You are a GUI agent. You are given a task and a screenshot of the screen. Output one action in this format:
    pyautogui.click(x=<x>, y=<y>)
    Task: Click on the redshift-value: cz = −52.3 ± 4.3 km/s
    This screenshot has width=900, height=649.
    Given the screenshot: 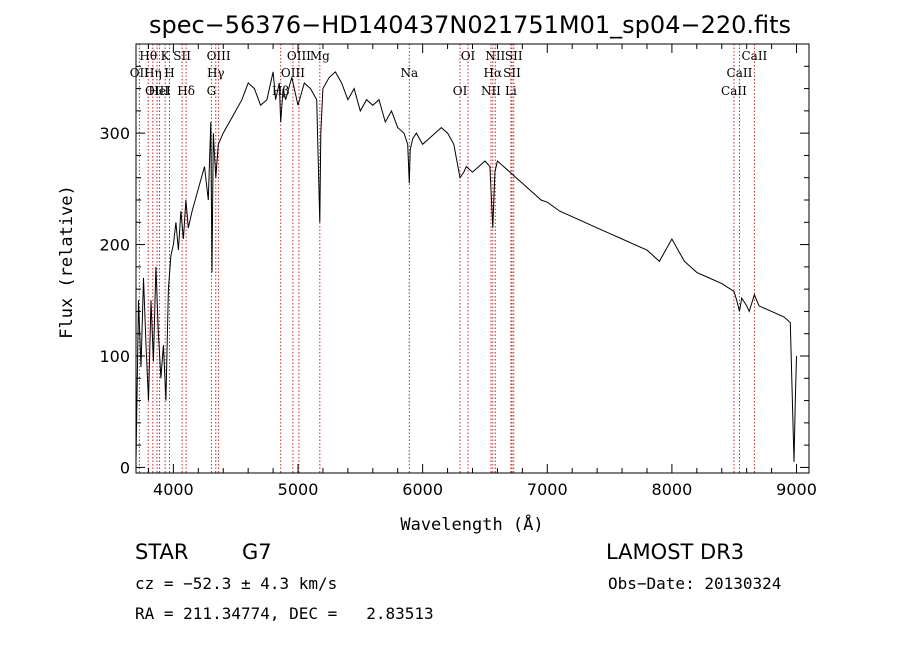 What is the action you would take?
    pyautogui.click(x=236, y=583)
    